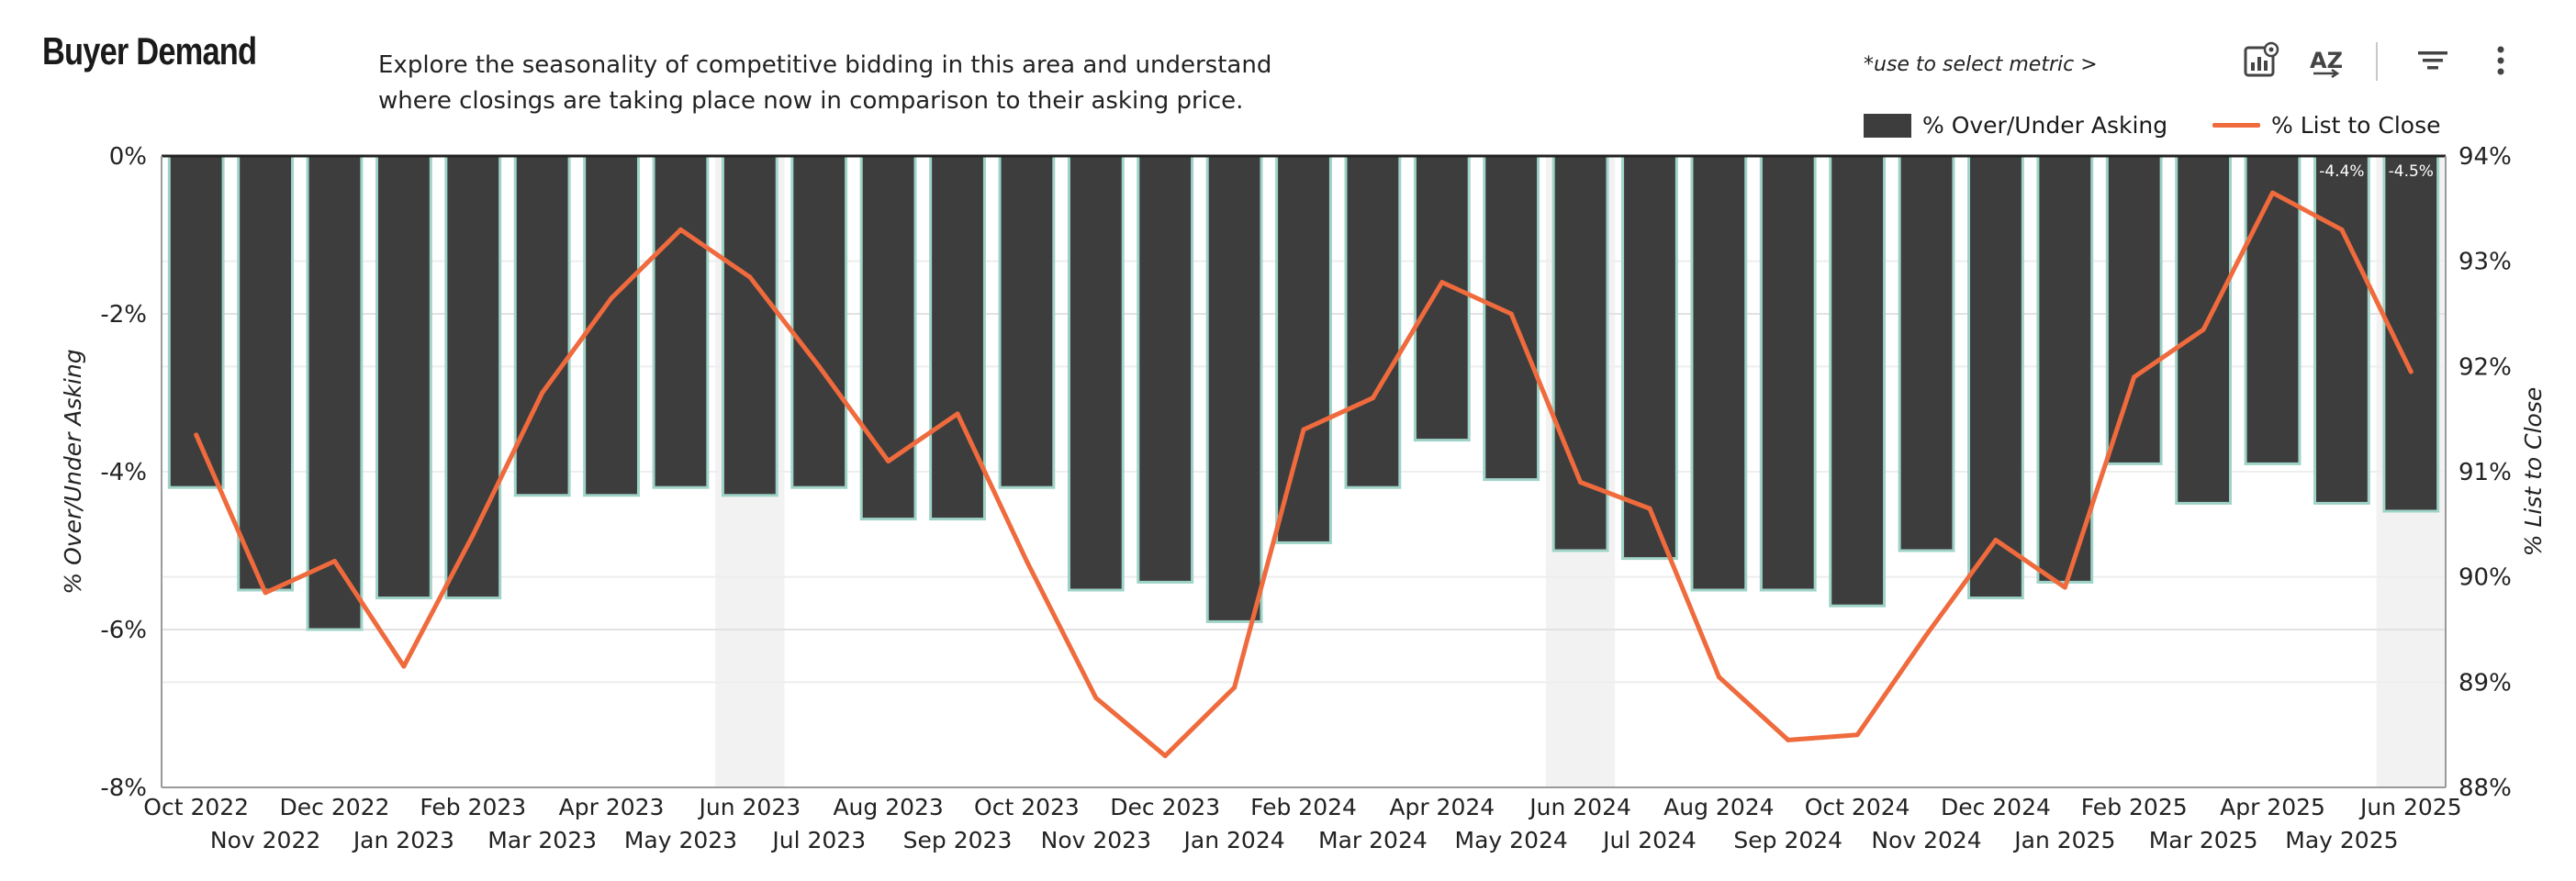  What do you see at coordinates (1718, 807) in the screenshot?
I see `x-tick-label: Aug 2024` at bounding box center [1718, 807].